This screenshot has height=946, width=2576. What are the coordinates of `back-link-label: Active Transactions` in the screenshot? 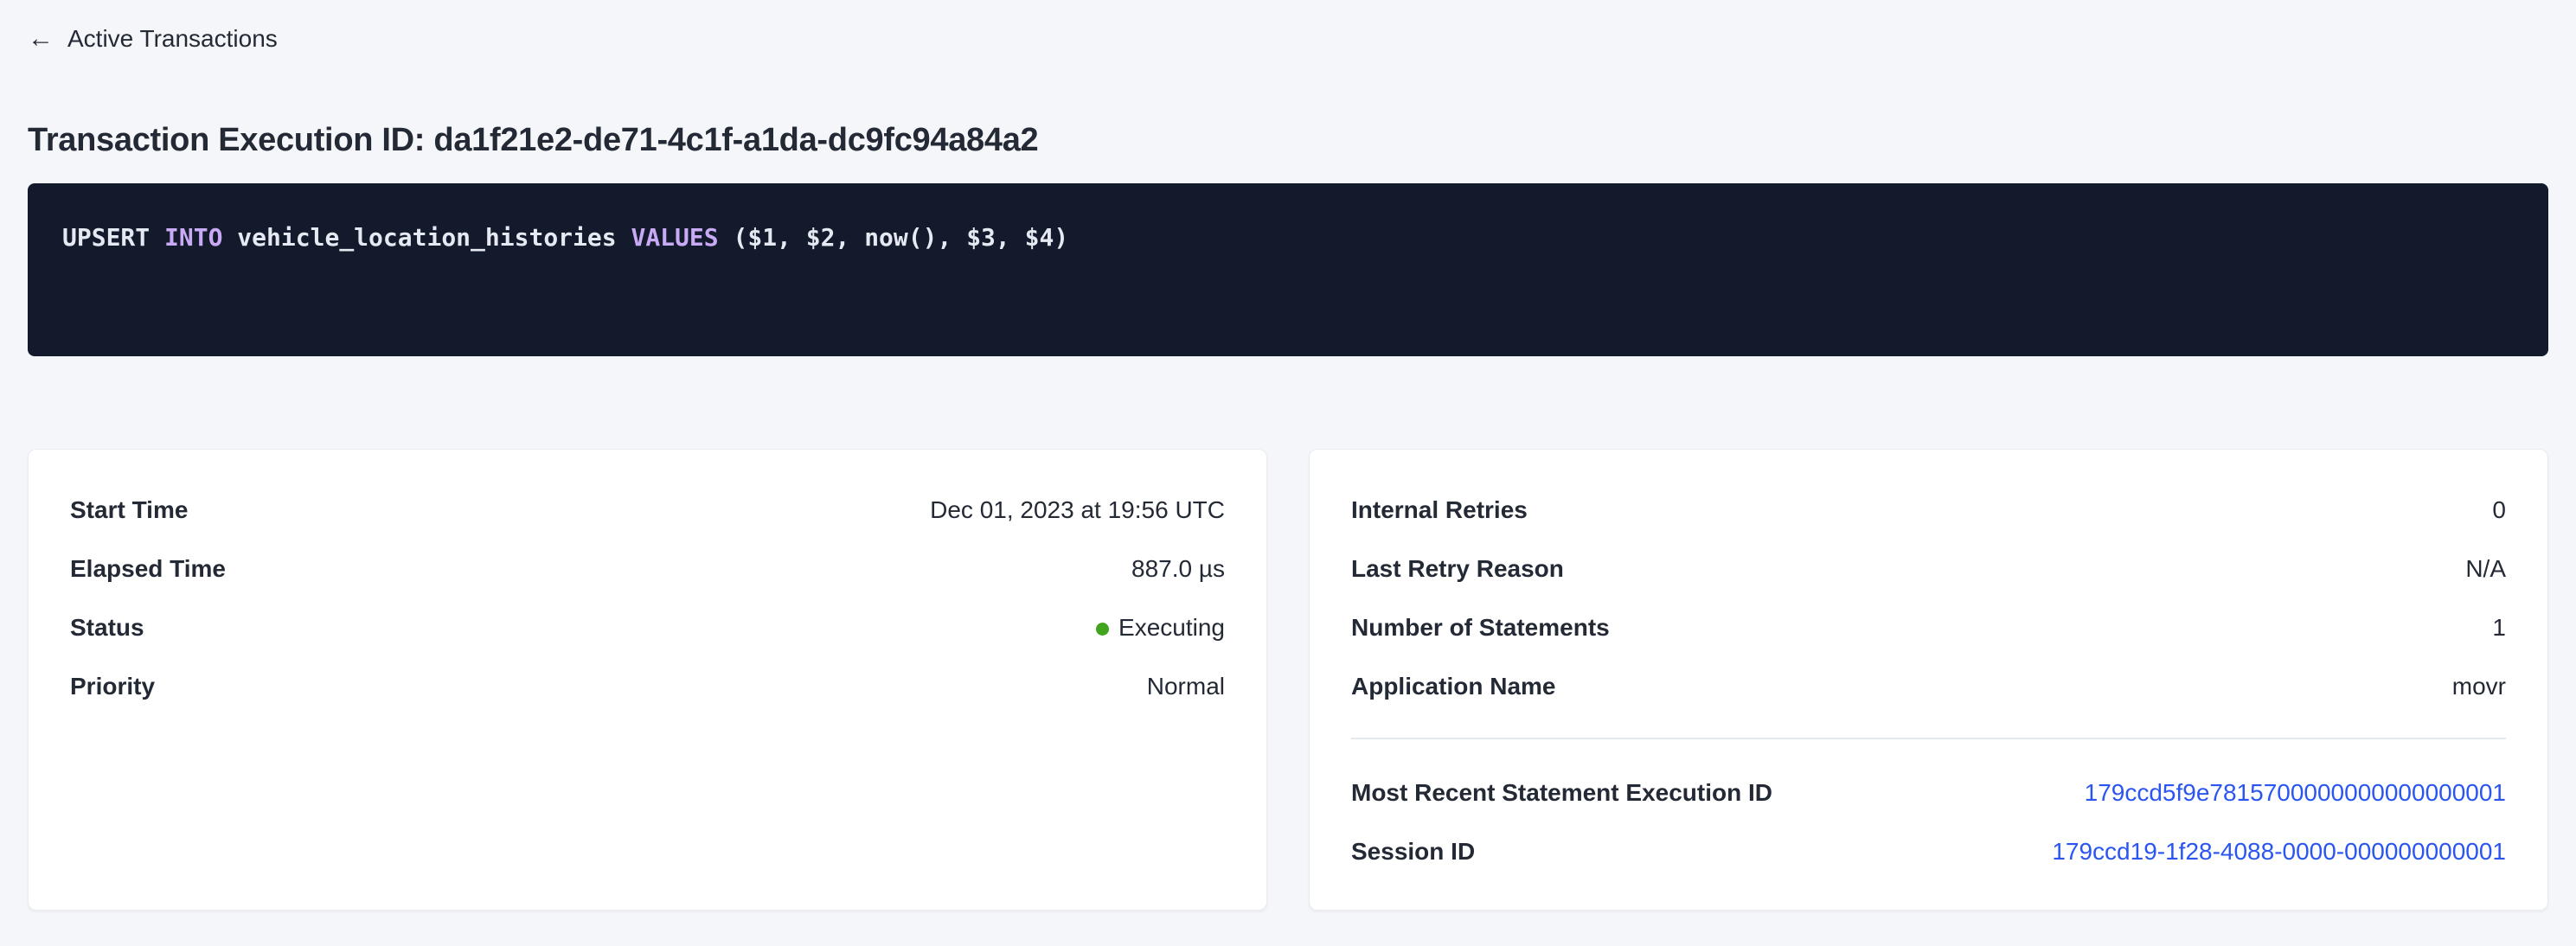 It's located at (172, 38).